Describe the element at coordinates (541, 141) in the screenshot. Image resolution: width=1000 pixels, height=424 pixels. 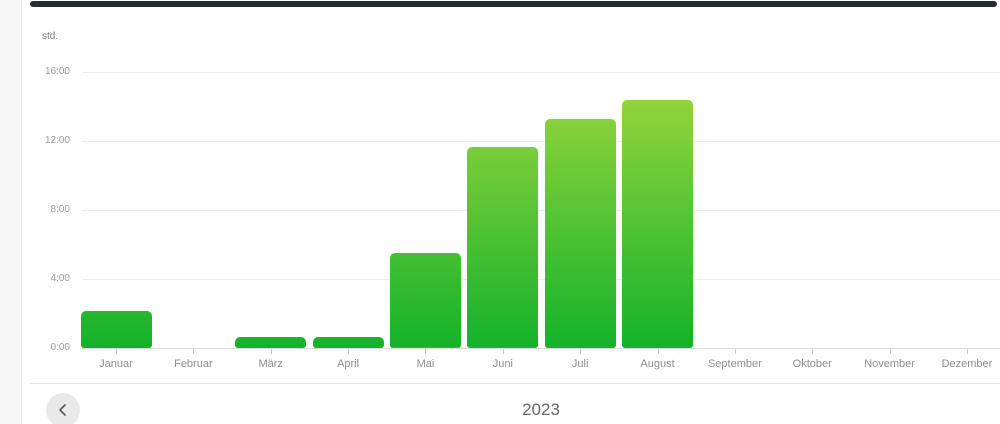
I see `gridline-12:00` at that location.